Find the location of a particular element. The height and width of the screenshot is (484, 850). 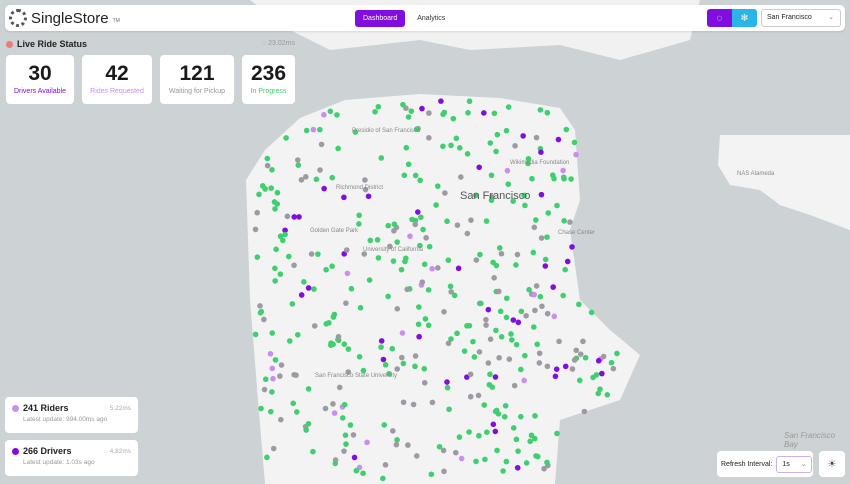

singlestore-icon: ◌ is located at coordinates (719, 18).